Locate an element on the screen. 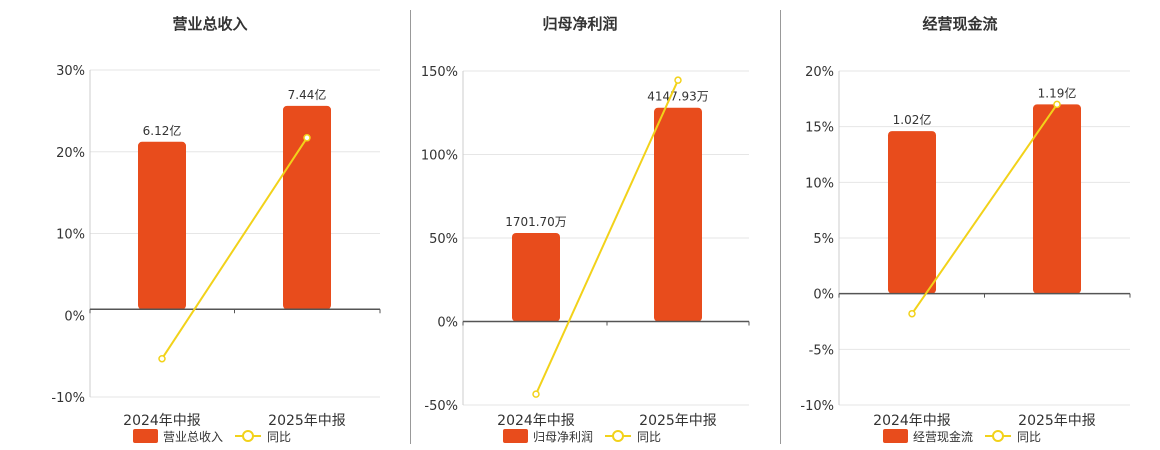 This screenshot has width=1160, height=450. bar-value-label: 1.19亿 is located at coordinates (1057, 92).